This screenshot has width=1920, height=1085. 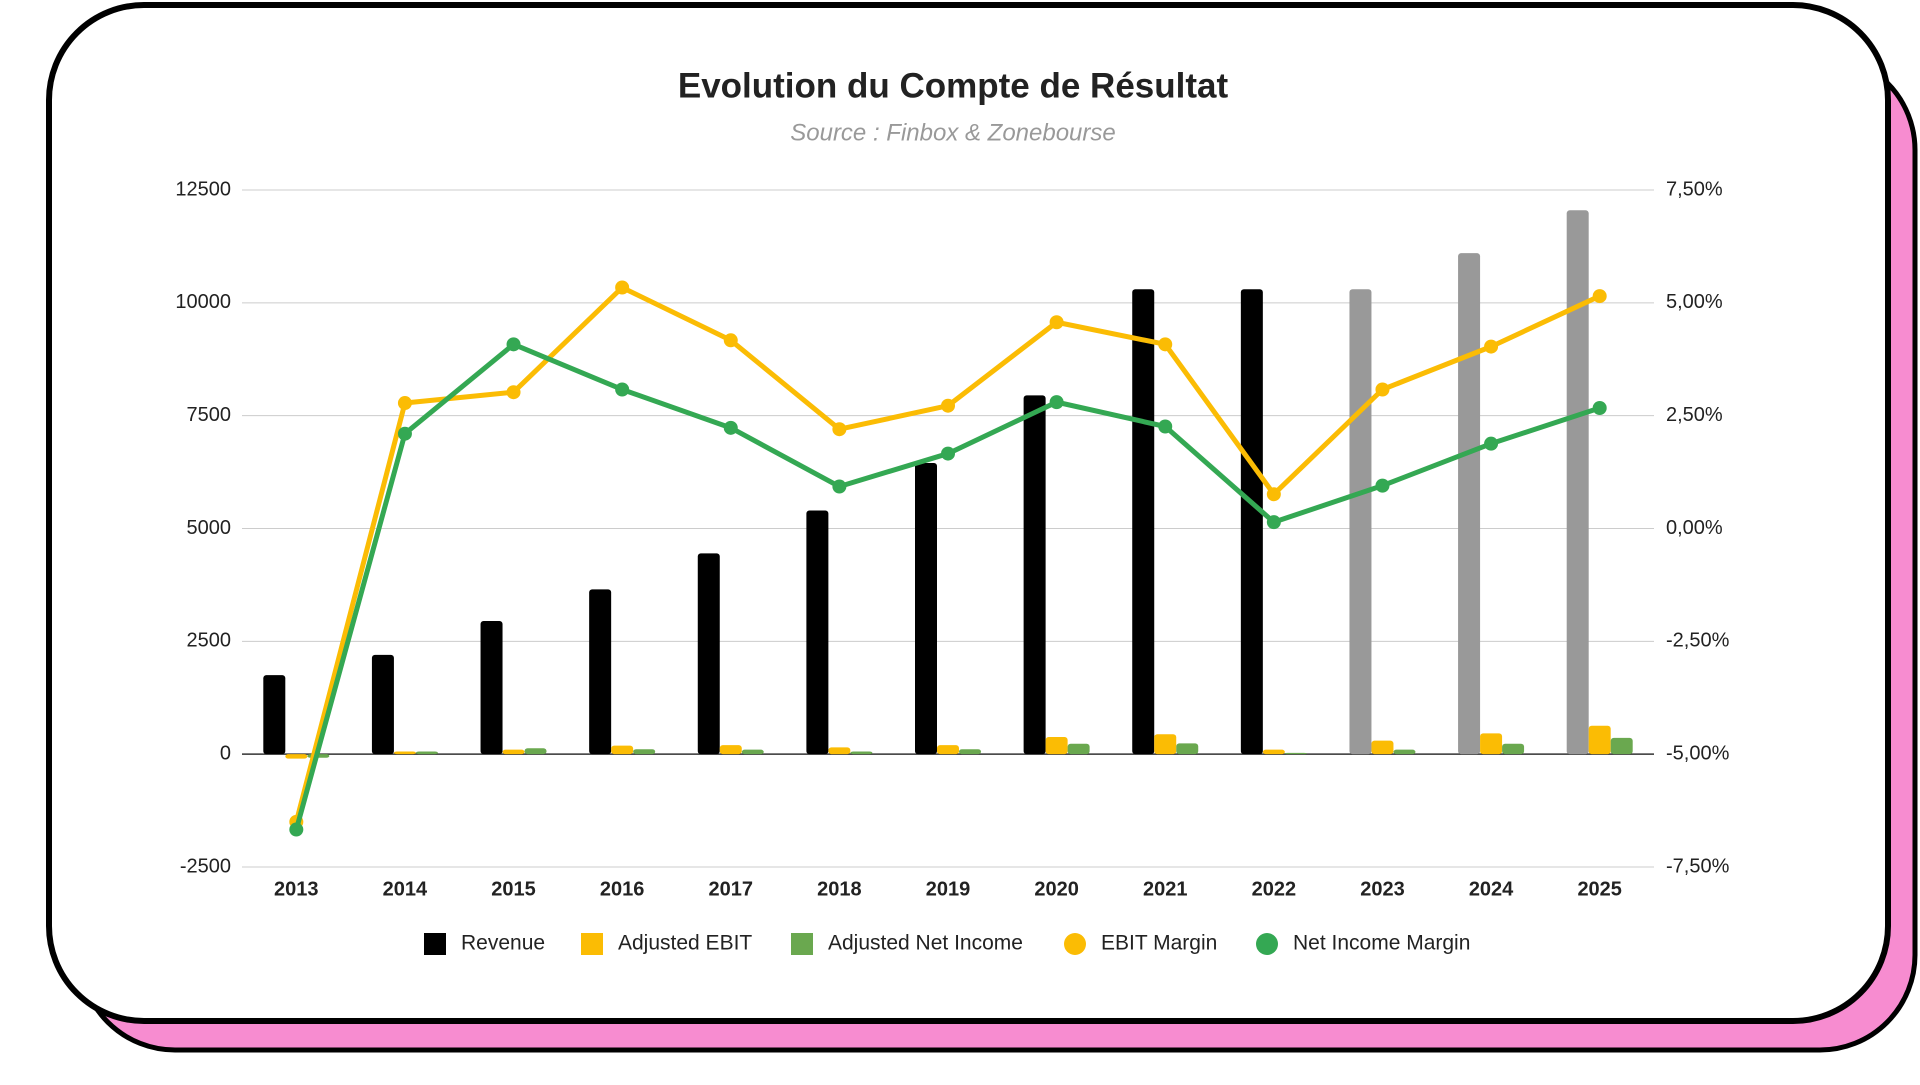 What do you see at coordinates (1599, 889) in the screenshot?
I see `x-tick-label: 2025` at bounding box center [1599, 889].